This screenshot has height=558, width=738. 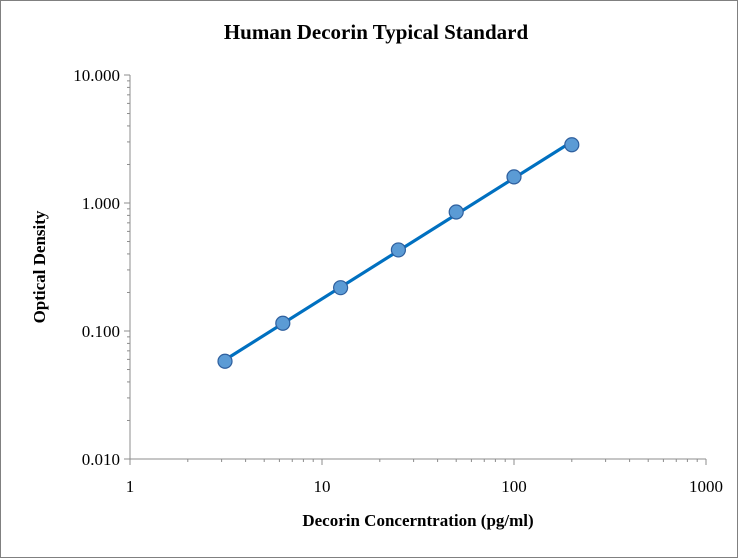 I want to click on x-tick-label: 10, so click(x=322, y=486).